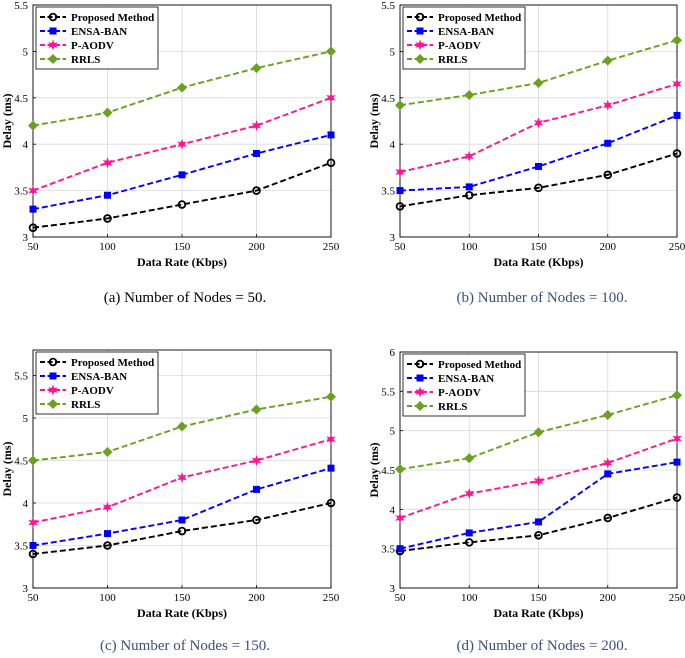 The image size is (685, 658). I want to click on plot-frame, so click(538, 121).